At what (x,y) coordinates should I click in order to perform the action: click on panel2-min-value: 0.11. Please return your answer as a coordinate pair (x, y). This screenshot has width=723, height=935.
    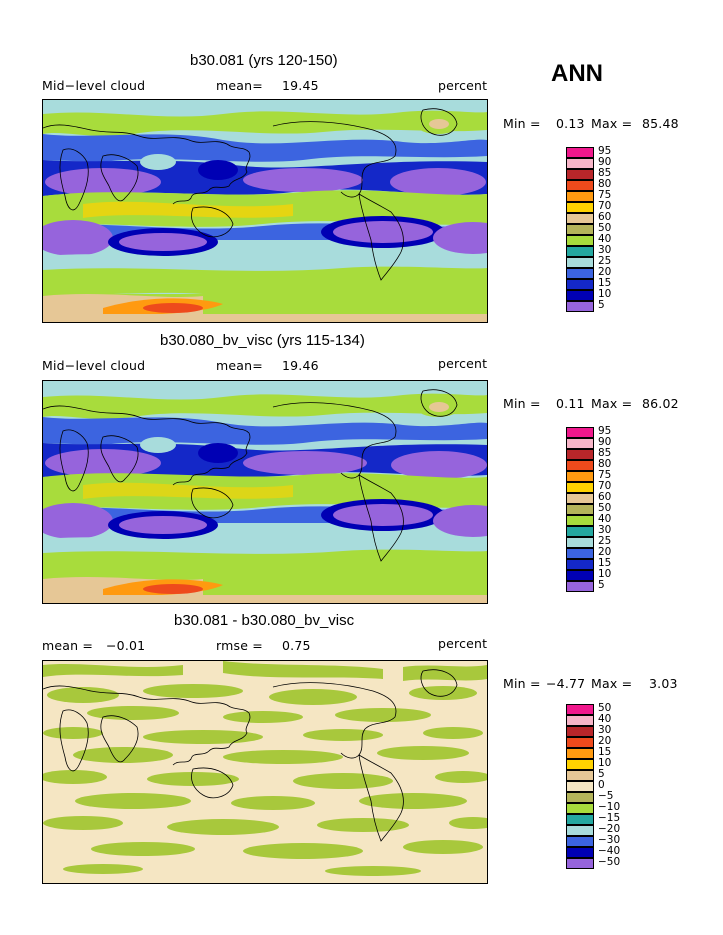
    Looking at the image, I should click on (570, 403).